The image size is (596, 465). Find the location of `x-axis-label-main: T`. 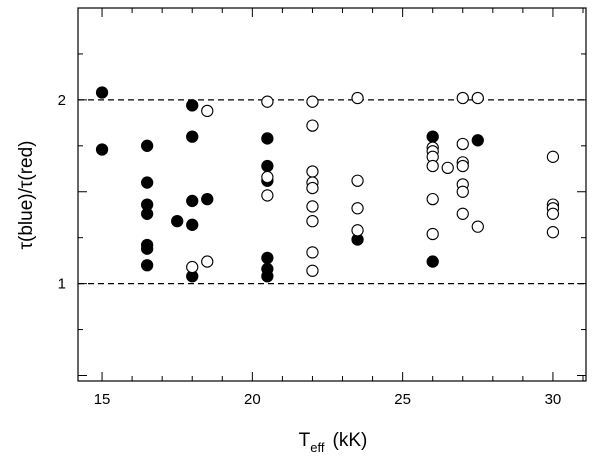

x-axis-label-main: T is located at coordinates (305, 440).